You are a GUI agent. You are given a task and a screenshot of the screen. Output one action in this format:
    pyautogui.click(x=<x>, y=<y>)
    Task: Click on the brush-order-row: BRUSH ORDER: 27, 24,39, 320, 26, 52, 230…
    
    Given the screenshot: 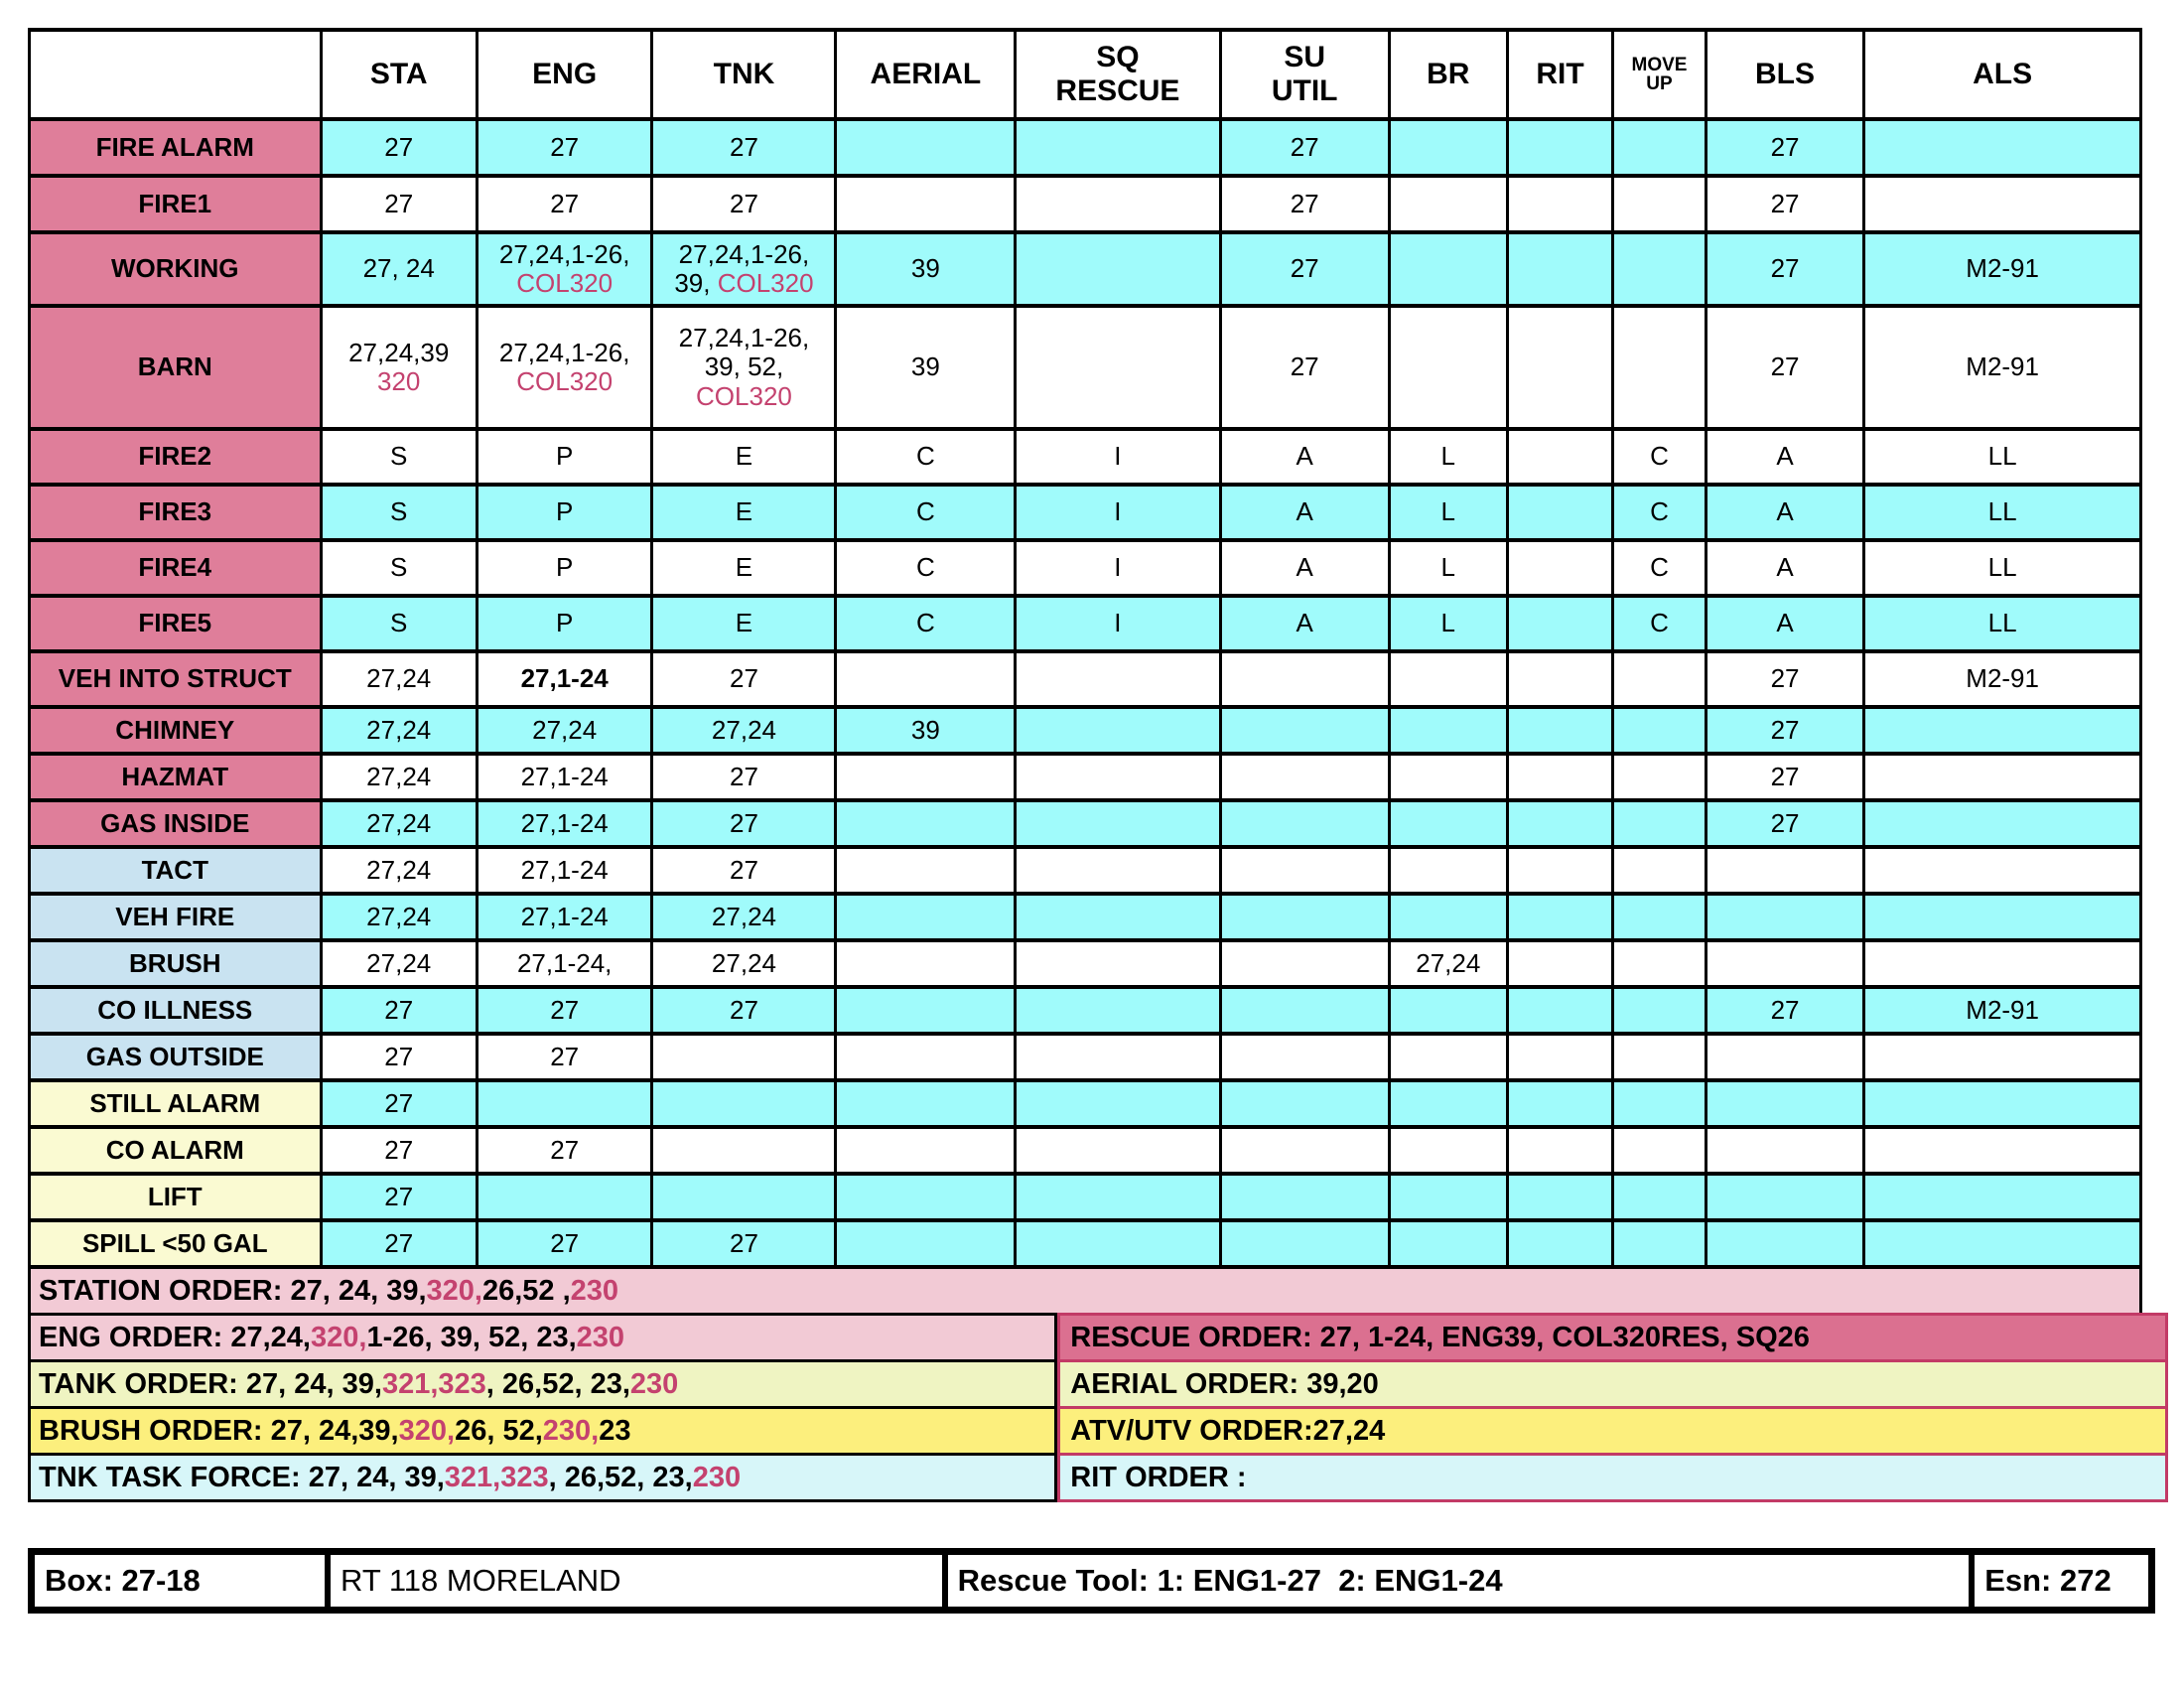 What is the action you would take?
    pyautogui.click(x=543, y=1431)
    